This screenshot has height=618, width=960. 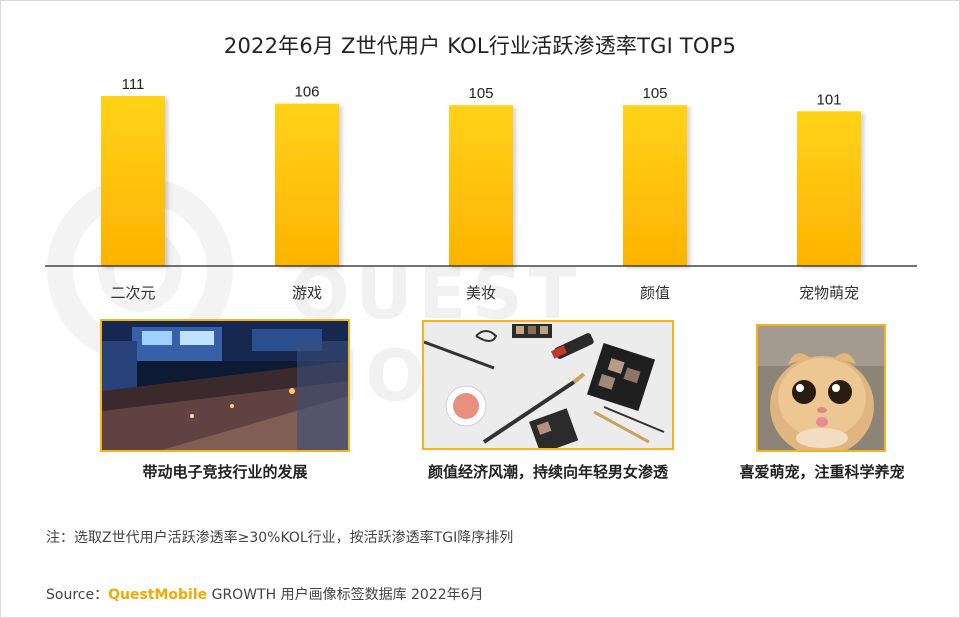 What do you see at coordinates (821, 388) in the screenshot?
I see `cute-cat-photo` at bounding box center [821, 388].